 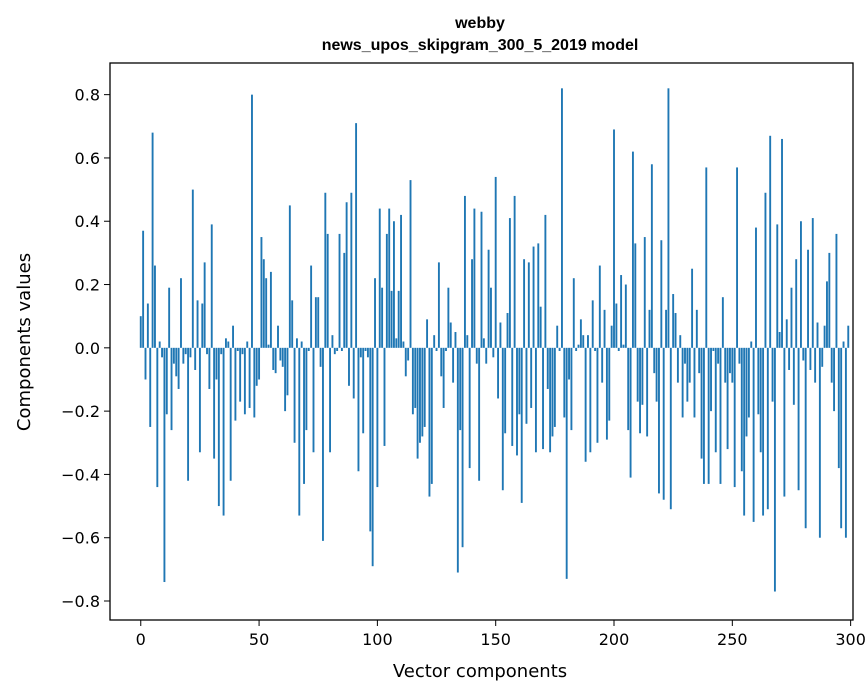 What do you see at coordinates (480, 671) in the screenshot?
I see `x-axis-label: Vector components` at bounding box center [480, 671].